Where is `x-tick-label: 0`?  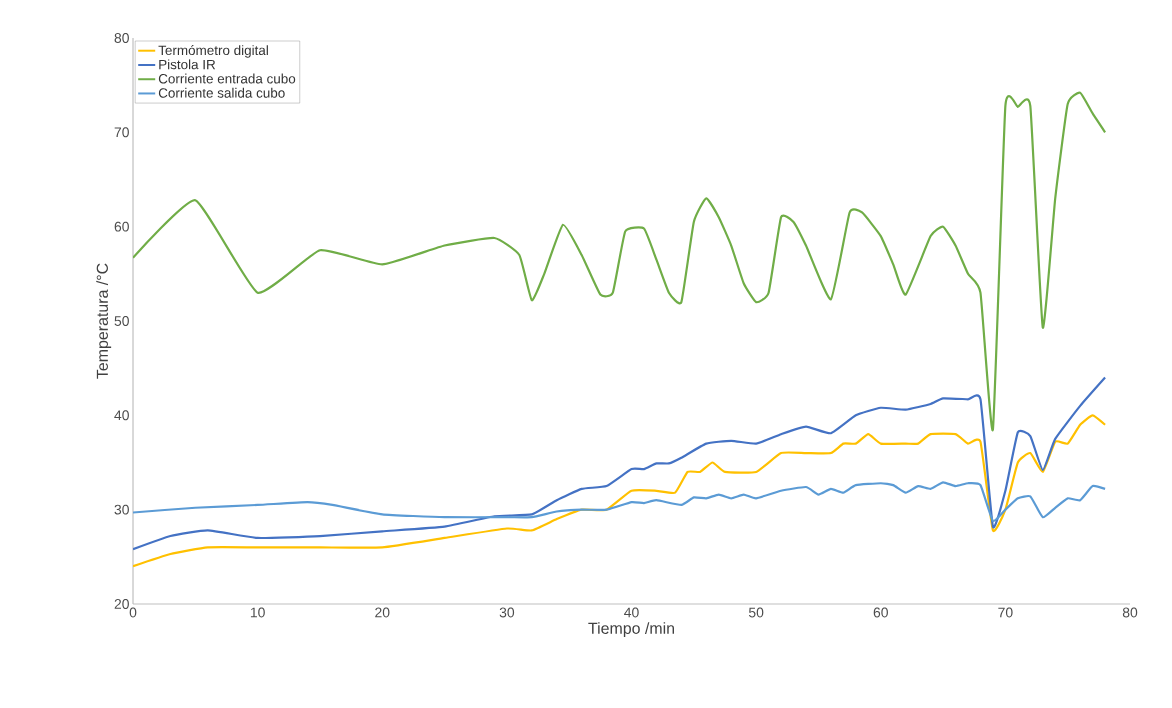
x-tick-label: 0 is located at coordinates (133, 612).